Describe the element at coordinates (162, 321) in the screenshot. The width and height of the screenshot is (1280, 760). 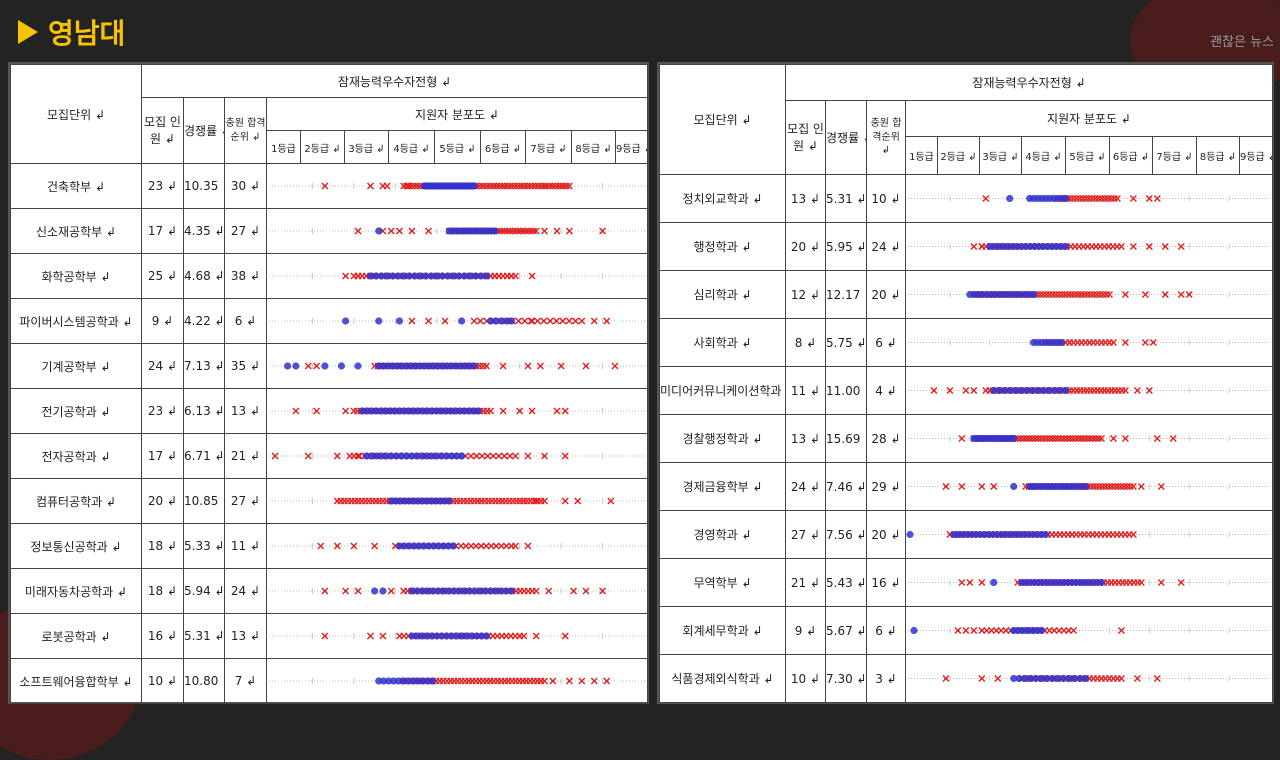
I see `quota-value: 9 ↲` at that location.